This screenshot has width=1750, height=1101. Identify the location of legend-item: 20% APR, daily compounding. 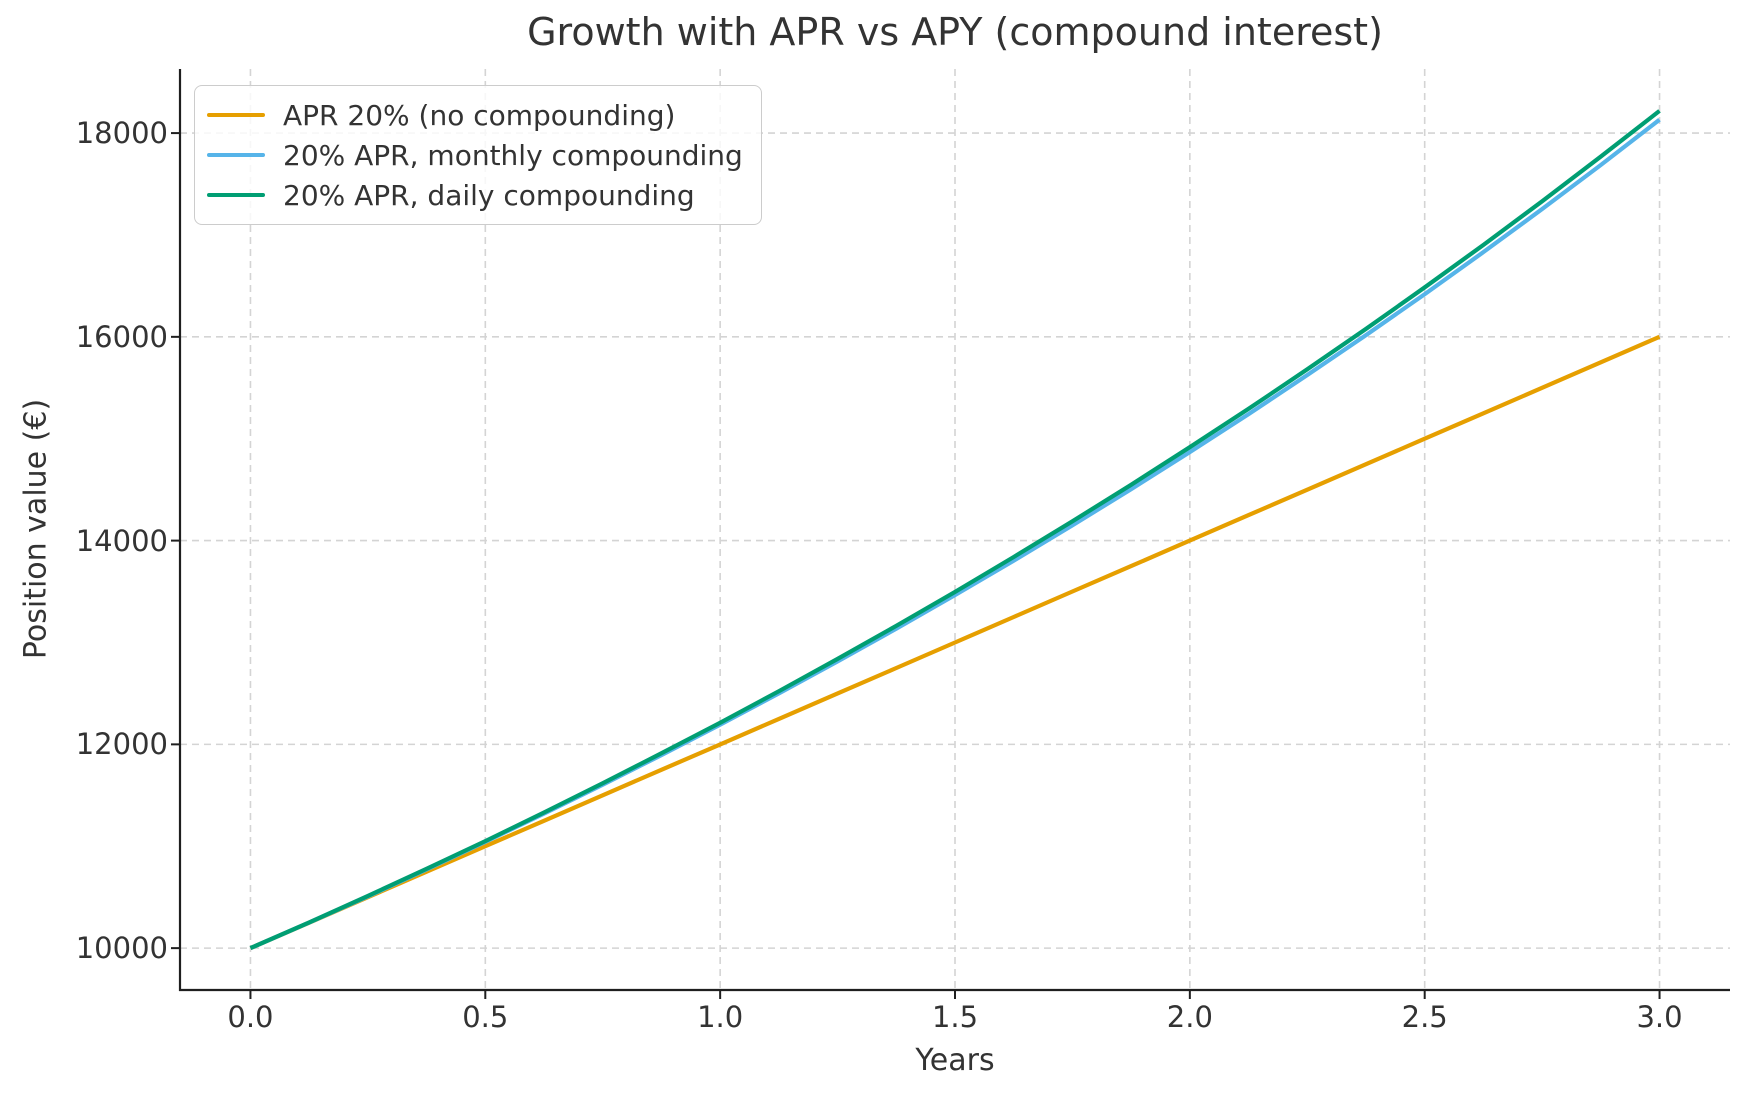
(475, 195).